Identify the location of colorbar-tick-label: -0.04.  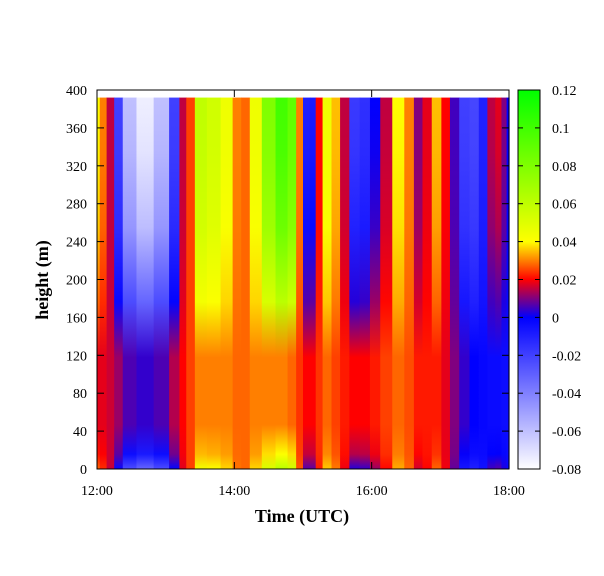
(566, 394).